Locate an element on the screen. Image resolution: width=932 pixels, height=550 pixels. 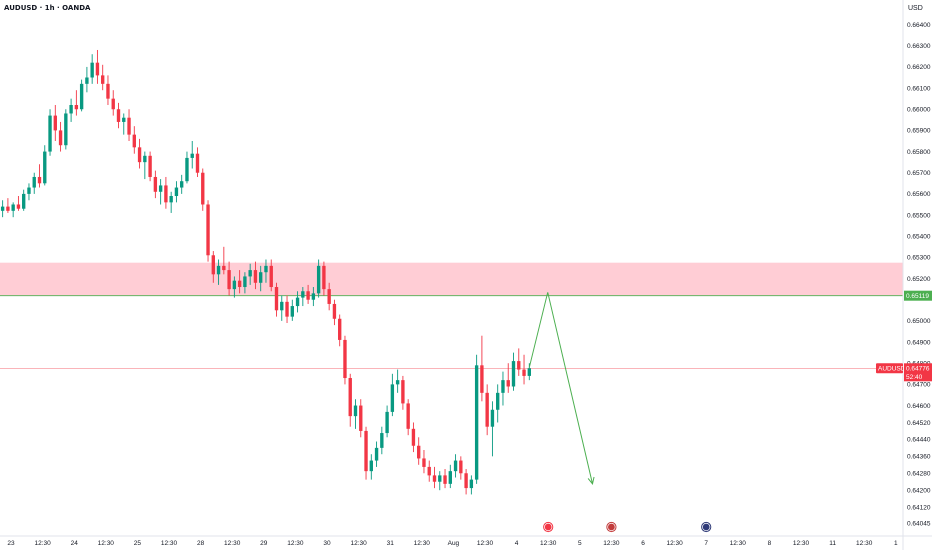
x-tick-label: 24 is located at coordinates (75, 543).